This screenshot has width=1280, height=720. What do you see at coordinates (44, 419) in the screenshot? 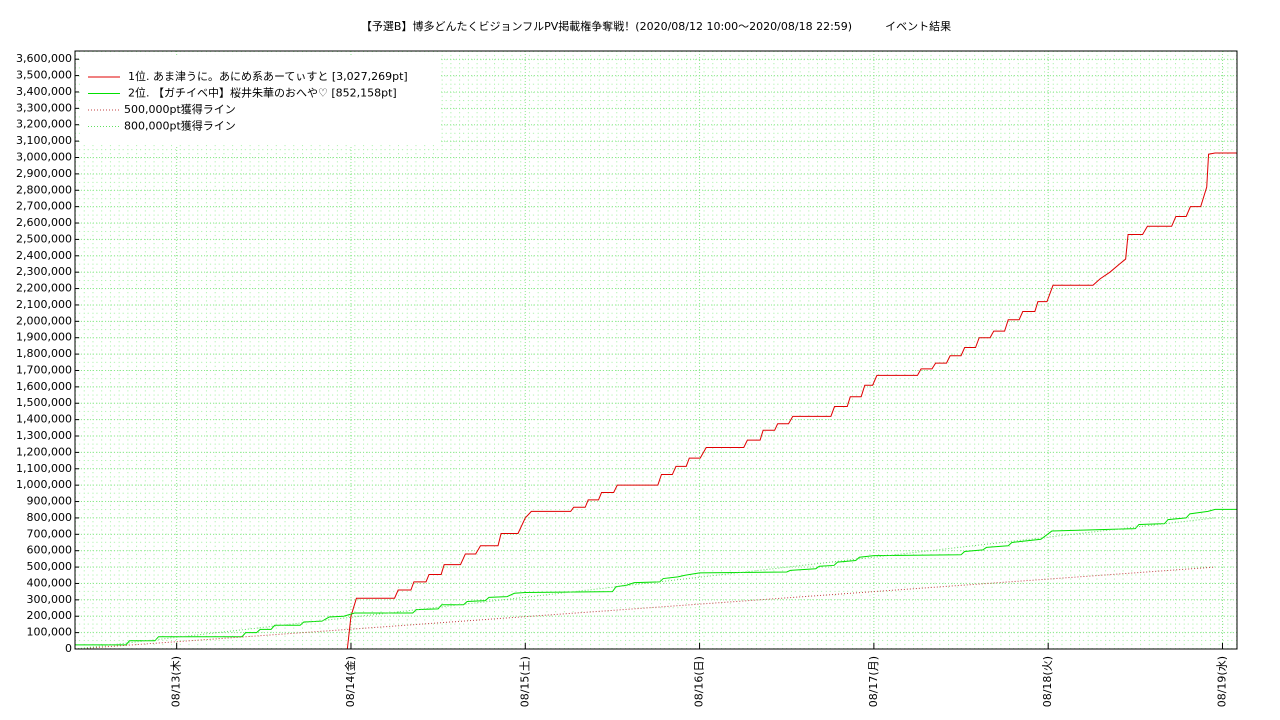
I see `y-tick-label: 1,400,000` at bounding box center [44, 419].